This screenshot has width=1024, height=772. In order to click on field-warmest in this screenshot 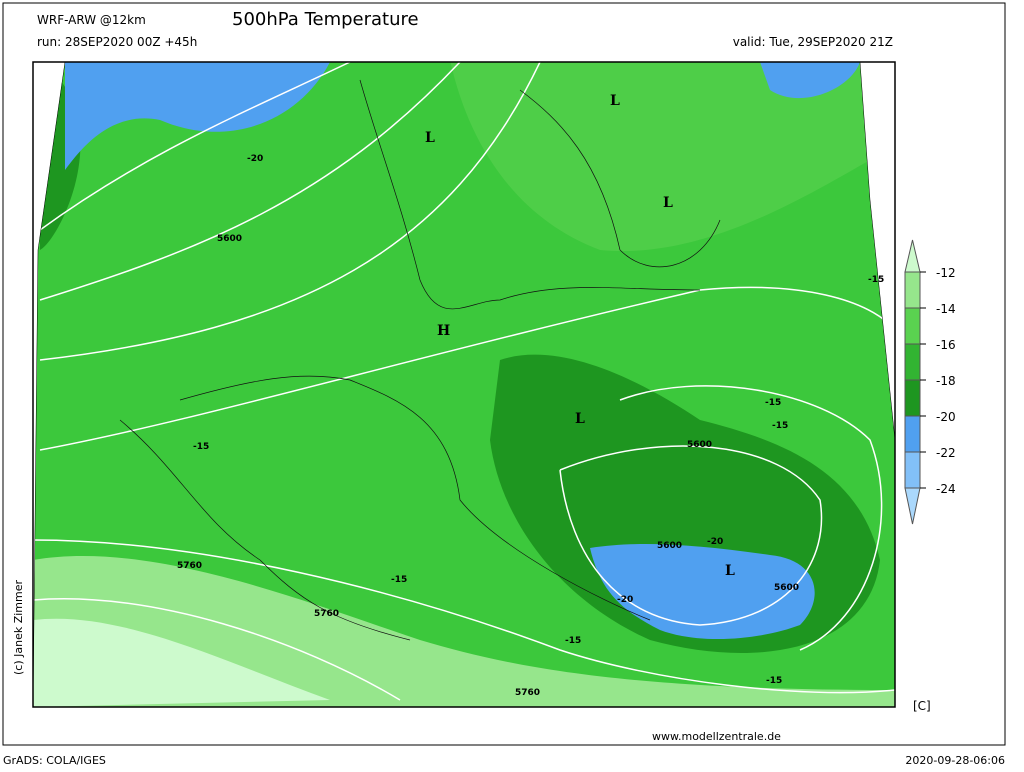, I will do `click(181, 662)`.